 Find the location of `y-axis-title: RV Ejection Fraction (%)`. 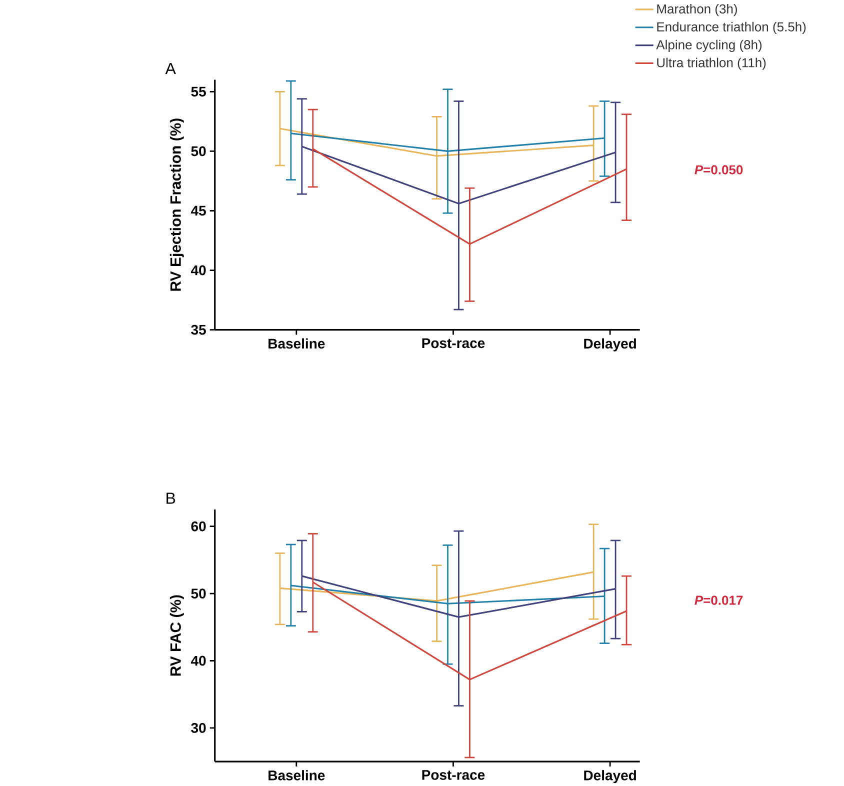

y-axis-title: RV Ejection Fraction (%) is located at coordinates (177, 204).